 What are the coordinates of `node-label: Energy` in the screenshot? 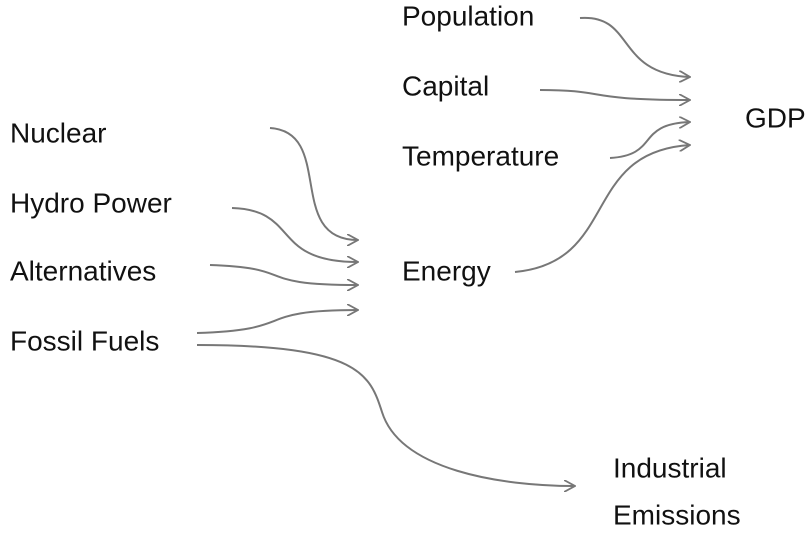 It's located at (446, 270).